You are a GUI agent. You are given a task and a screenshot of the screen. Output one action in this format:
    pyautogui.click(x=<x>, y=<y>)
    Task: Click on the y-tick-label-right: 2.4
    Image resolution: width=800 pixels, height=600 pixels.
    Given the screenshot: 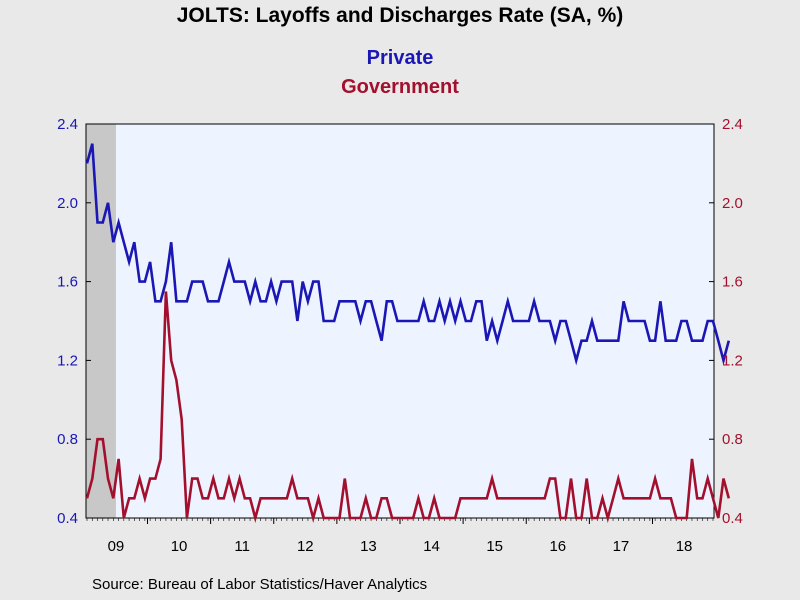 What is the action you would take?
    pyautogui.click(x=732, y=124)
    